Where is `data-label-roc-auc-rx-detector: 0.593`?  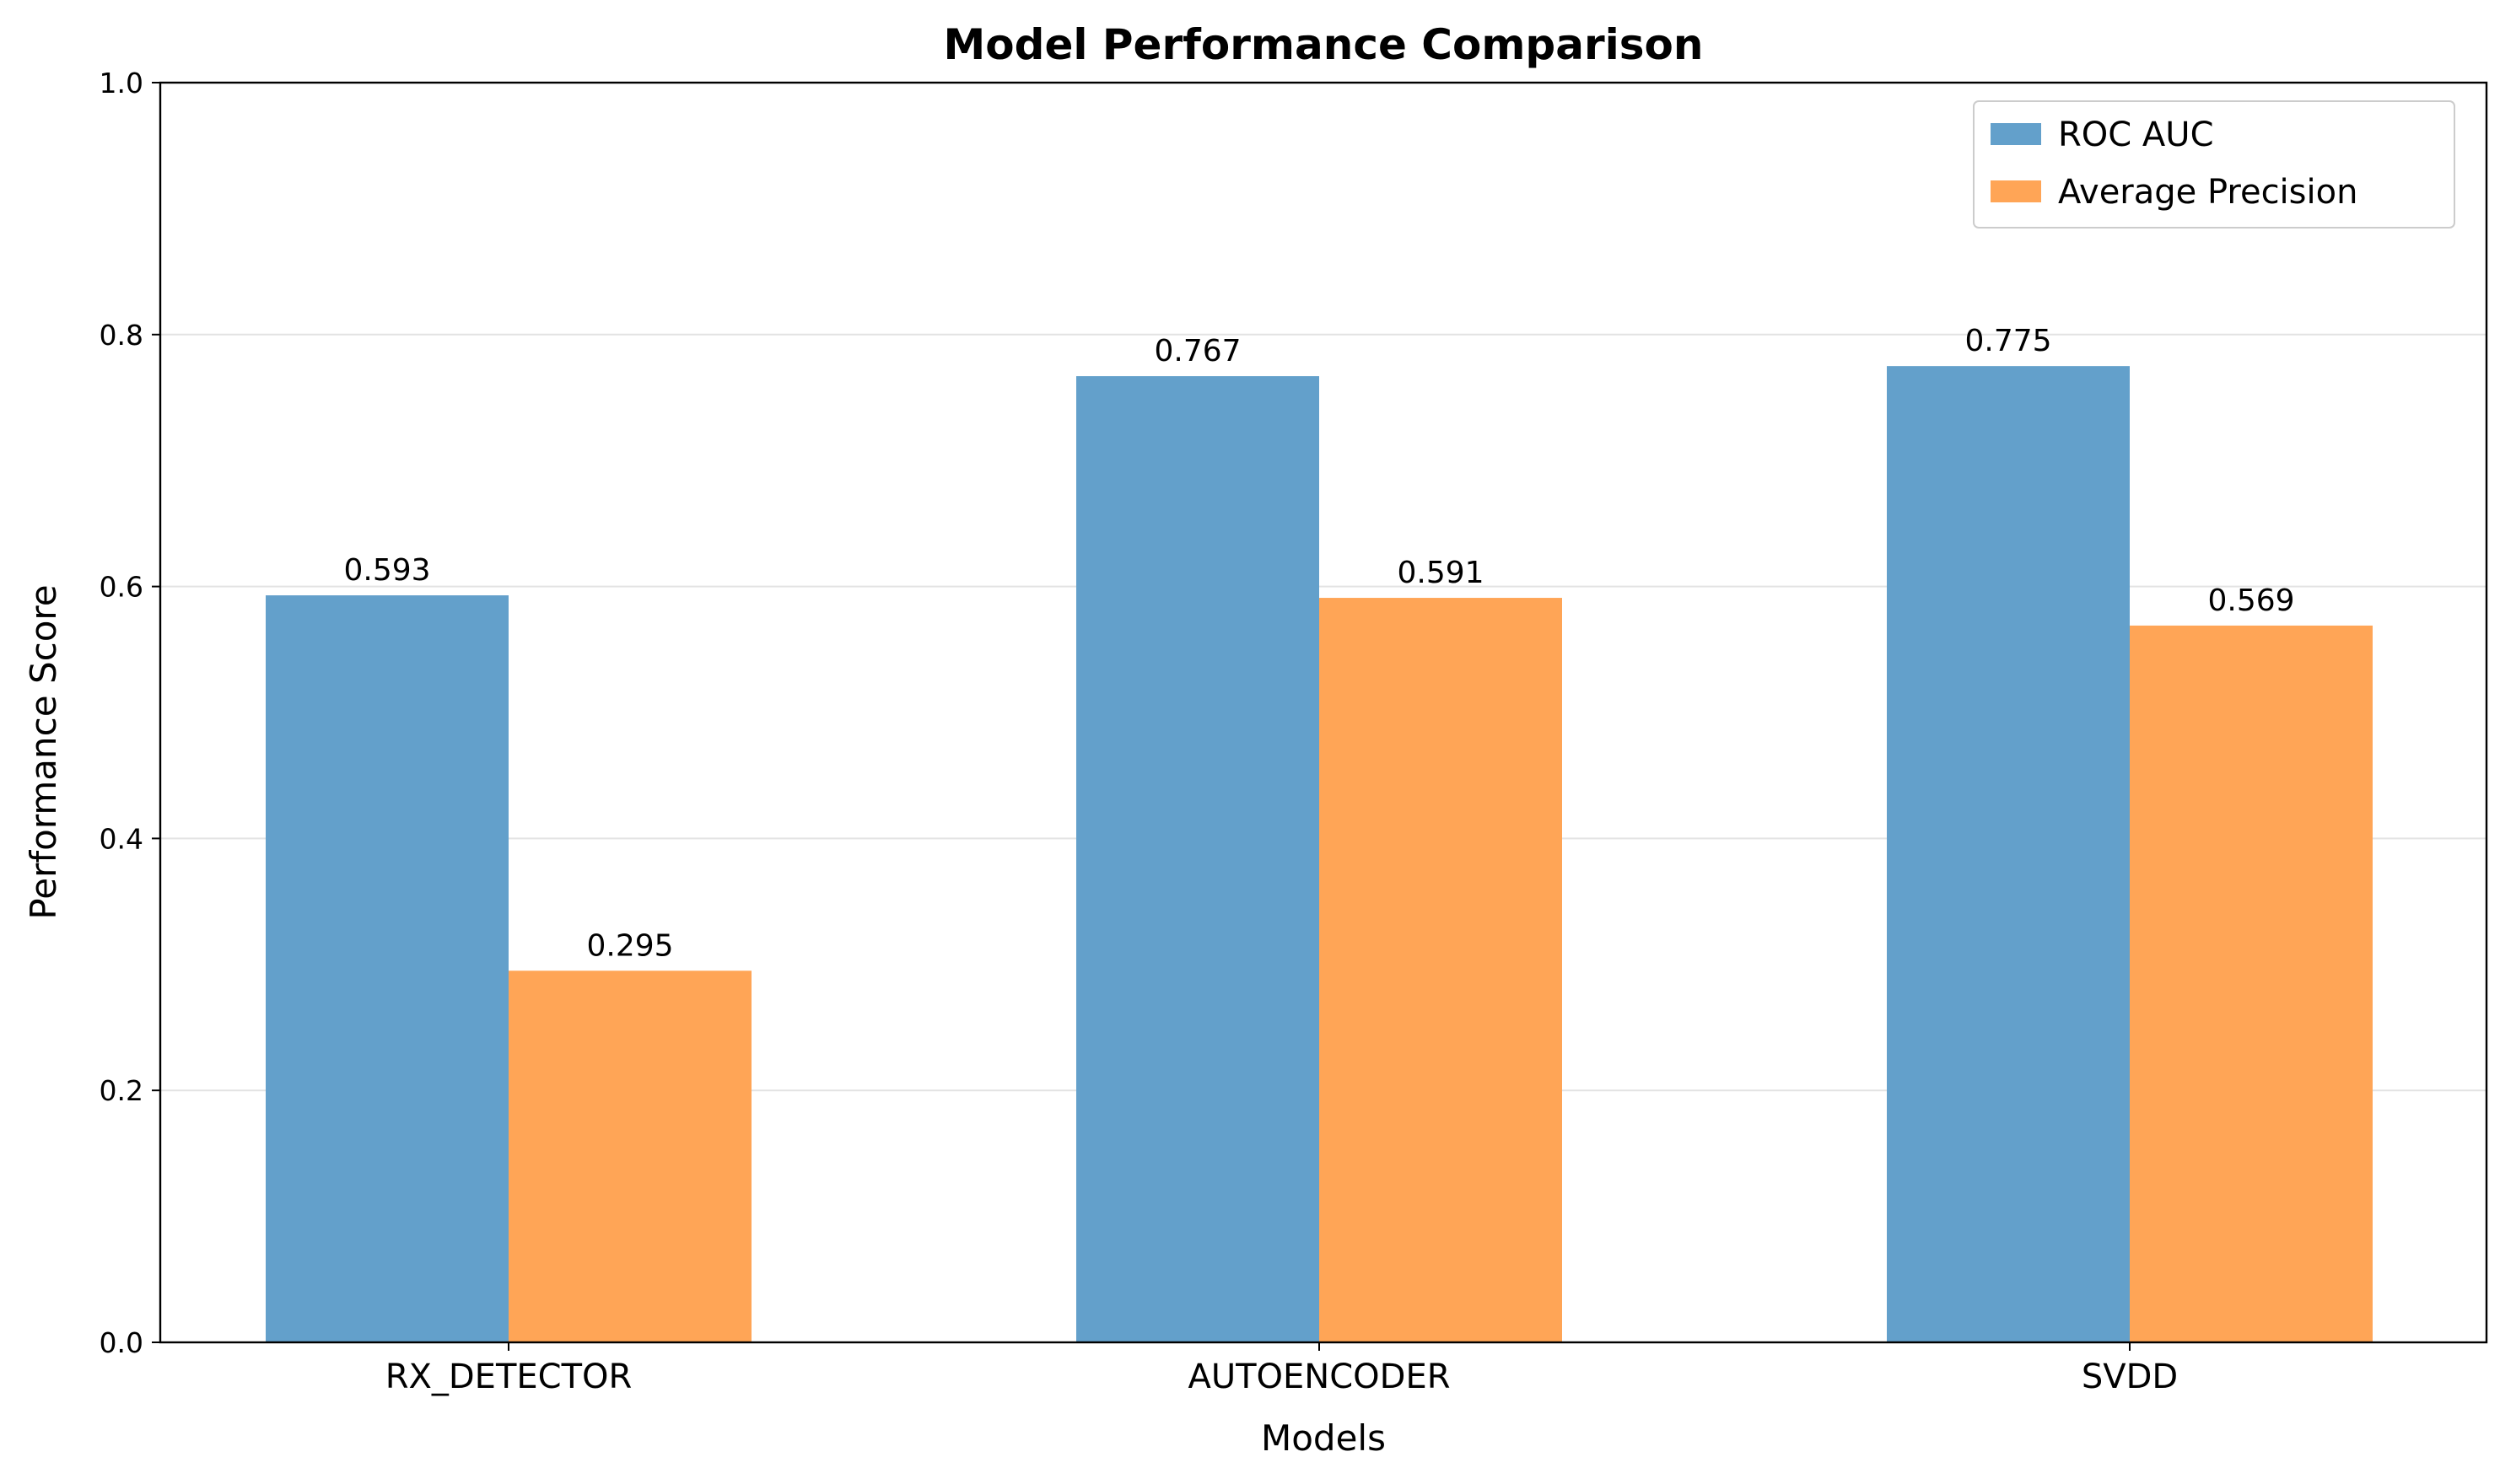
data-label-roc-auc-rx-detector: 0.593 is located at coordinates (386, 570).